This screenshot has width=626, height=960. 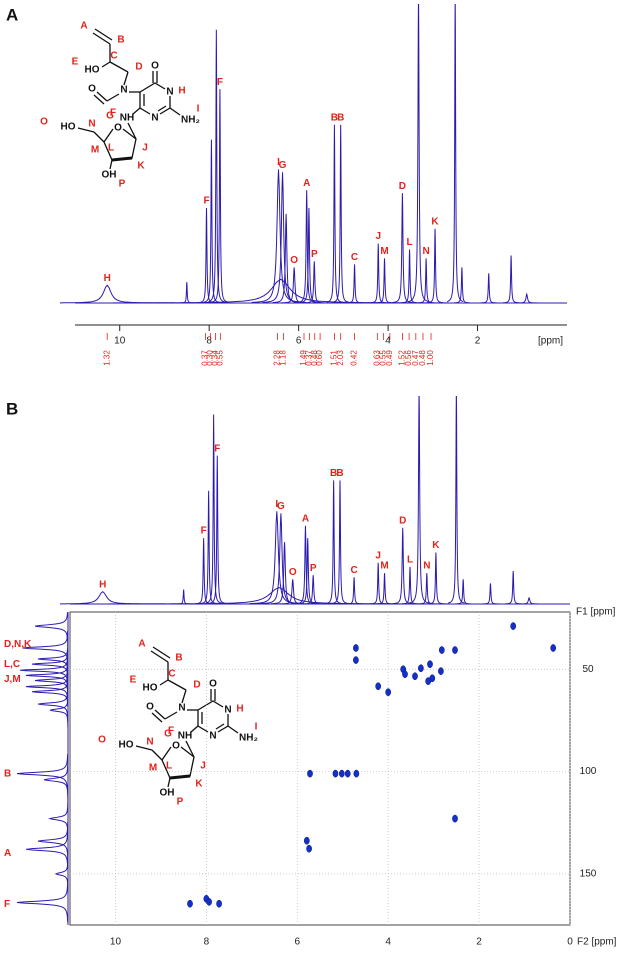 What do you see at coordinates (167, 793) in the screenshot?
I see `atom-label: OH` at bounding box center [167, 793].